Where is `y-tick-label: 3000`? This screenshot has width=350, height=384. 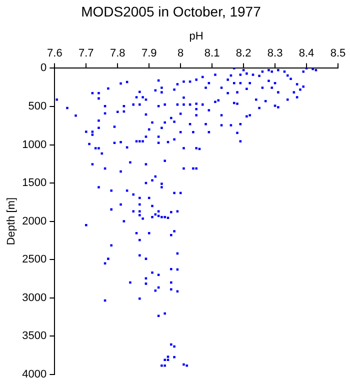 y-tick-label: 3000 is located at coordinates (34, 298).